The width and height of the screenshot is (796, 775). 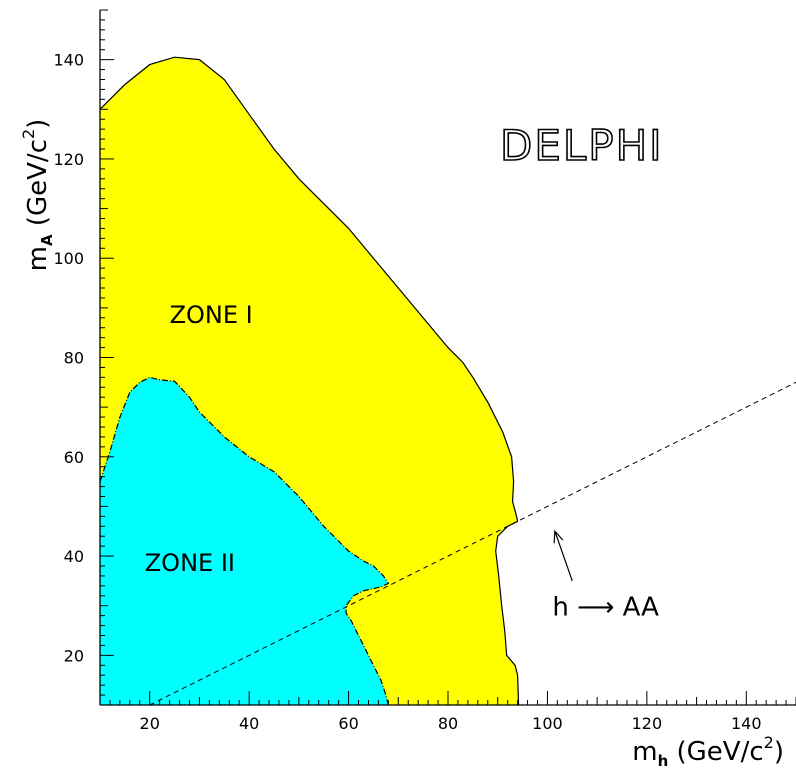 I want to click on y-axis-title: mA (GeV/c2), so click(x=37, y=195).